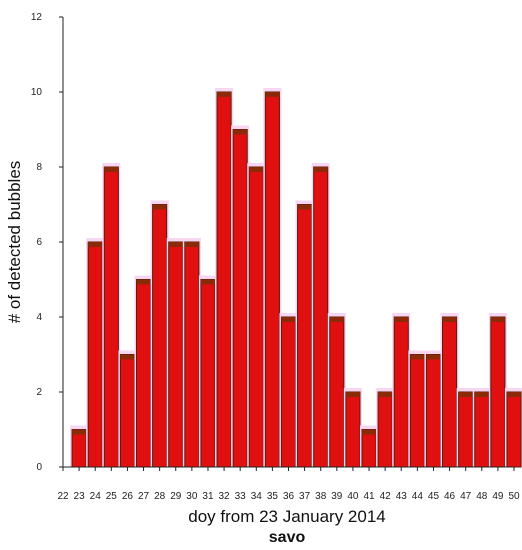 The height and width of the screenshot is (550, 522). What do you see at coordinates (39, 167) in the screenshot?
I see `y-tick-label: 8` at bounding box center [39, 167].